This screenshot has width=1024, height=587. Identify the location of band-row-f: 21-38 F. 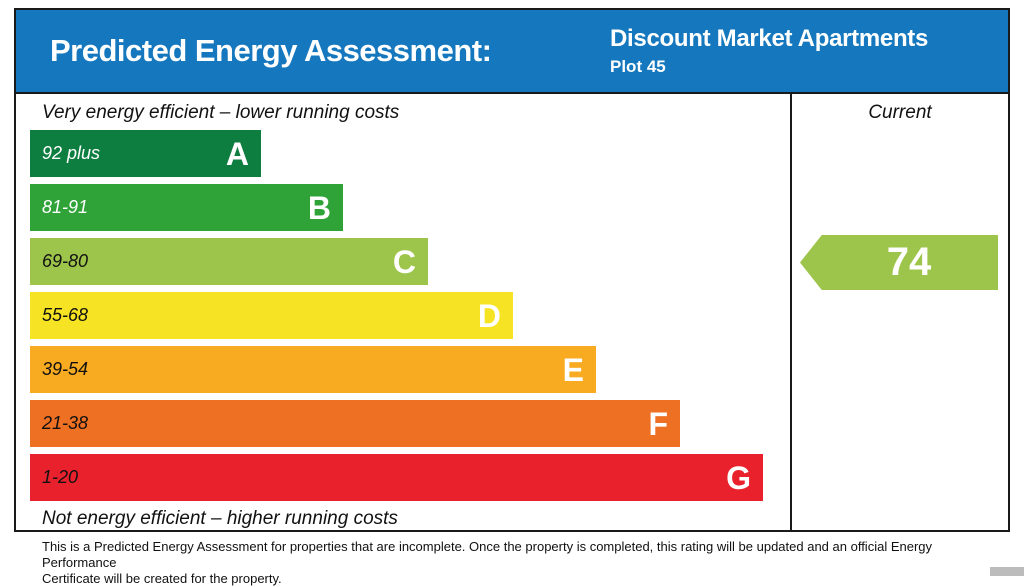
(355, 423).